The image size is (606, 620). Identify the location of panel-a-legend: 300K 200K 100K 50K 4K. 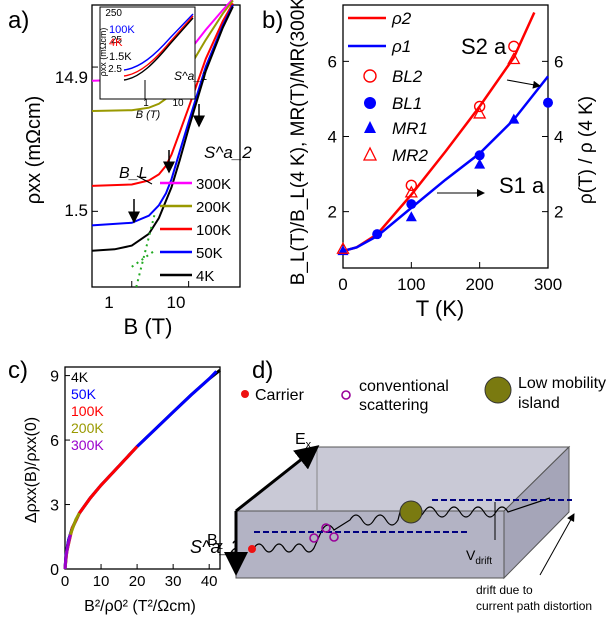
(195, 230).